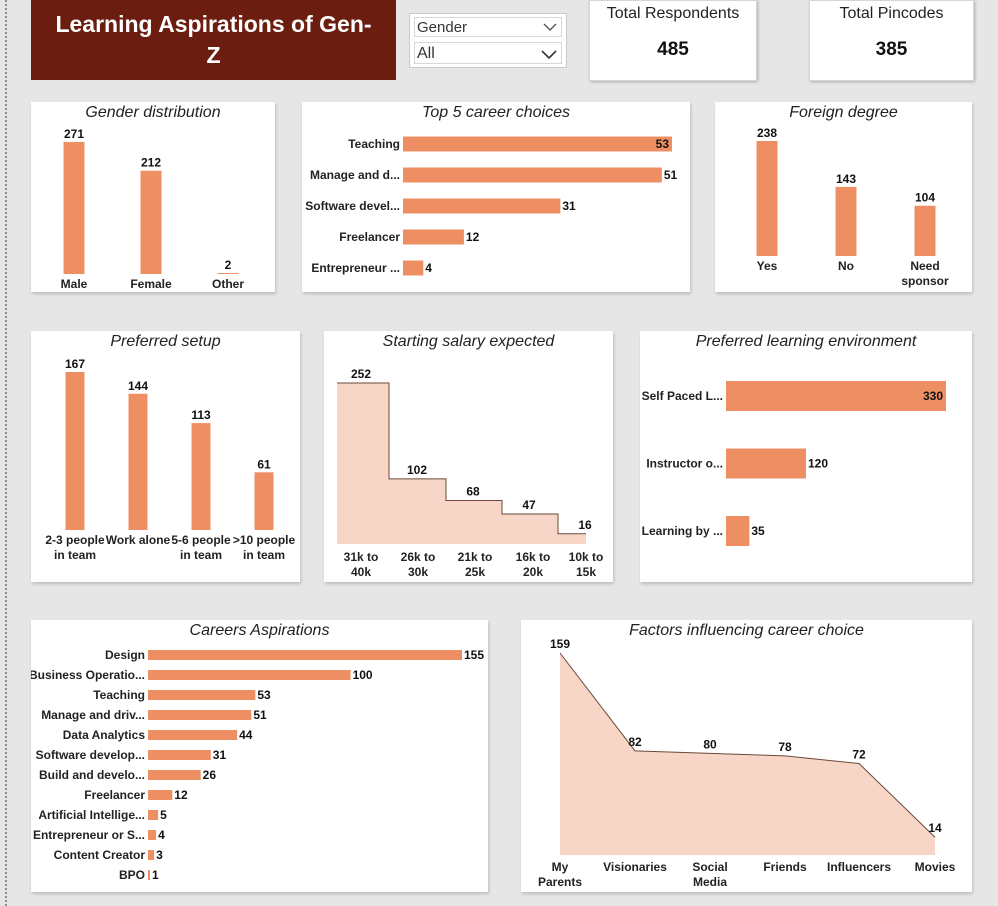  Describe the element at coordinates (891, 13) in the screenshot. I see `card-title: Total Pincodes` at that location.